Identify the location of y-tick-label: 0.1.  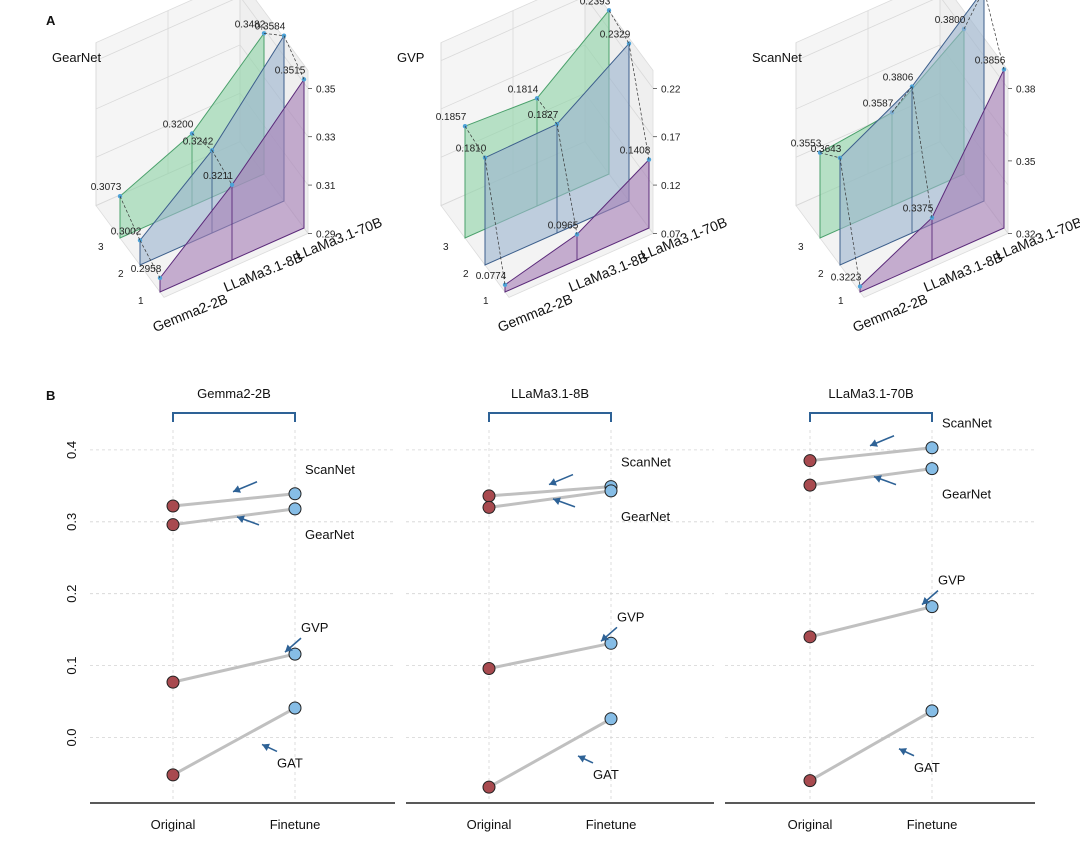
(71, 666).